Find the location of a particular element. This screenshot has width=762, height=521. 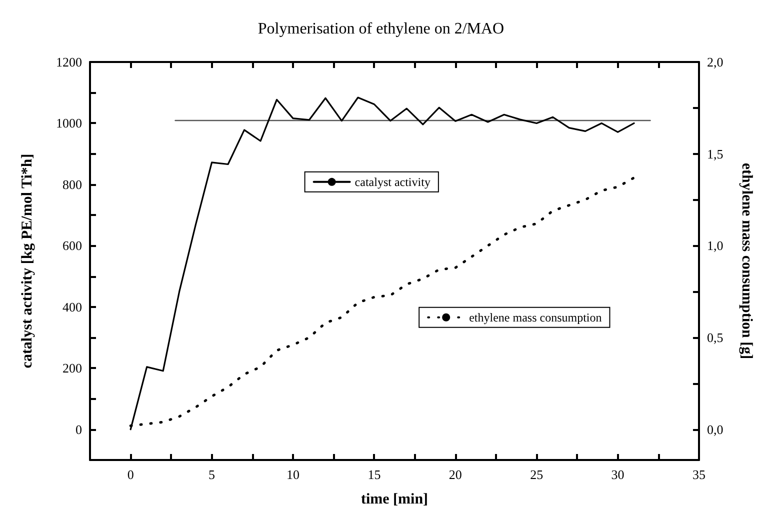

y-axis-title: catalyst activity [kg PE/mol Ti*h] is located at coordinates (28, 261).